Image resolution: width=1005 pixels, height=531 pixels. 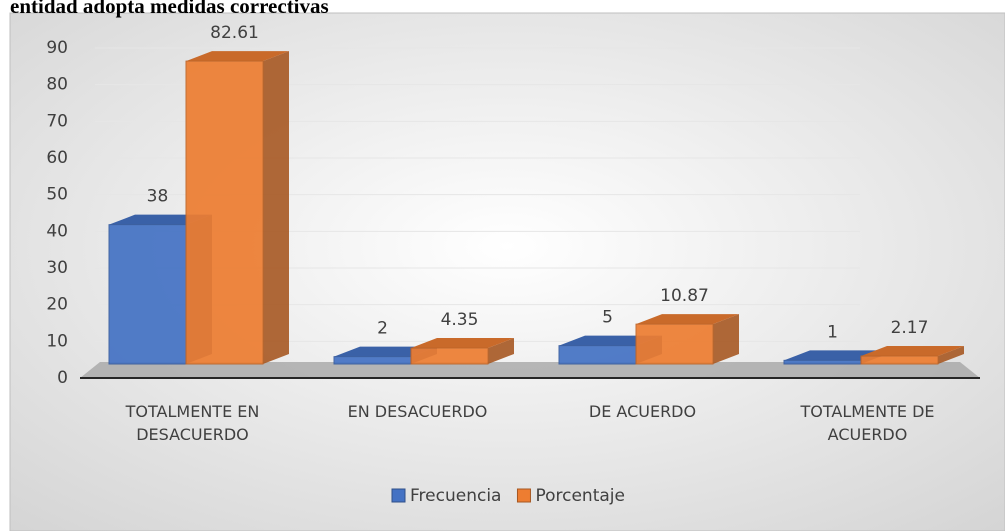 What do you see at coordinates (684, 296) in the screenshot?
I see `data-label: 10.87` at bounding box center [684, 296].